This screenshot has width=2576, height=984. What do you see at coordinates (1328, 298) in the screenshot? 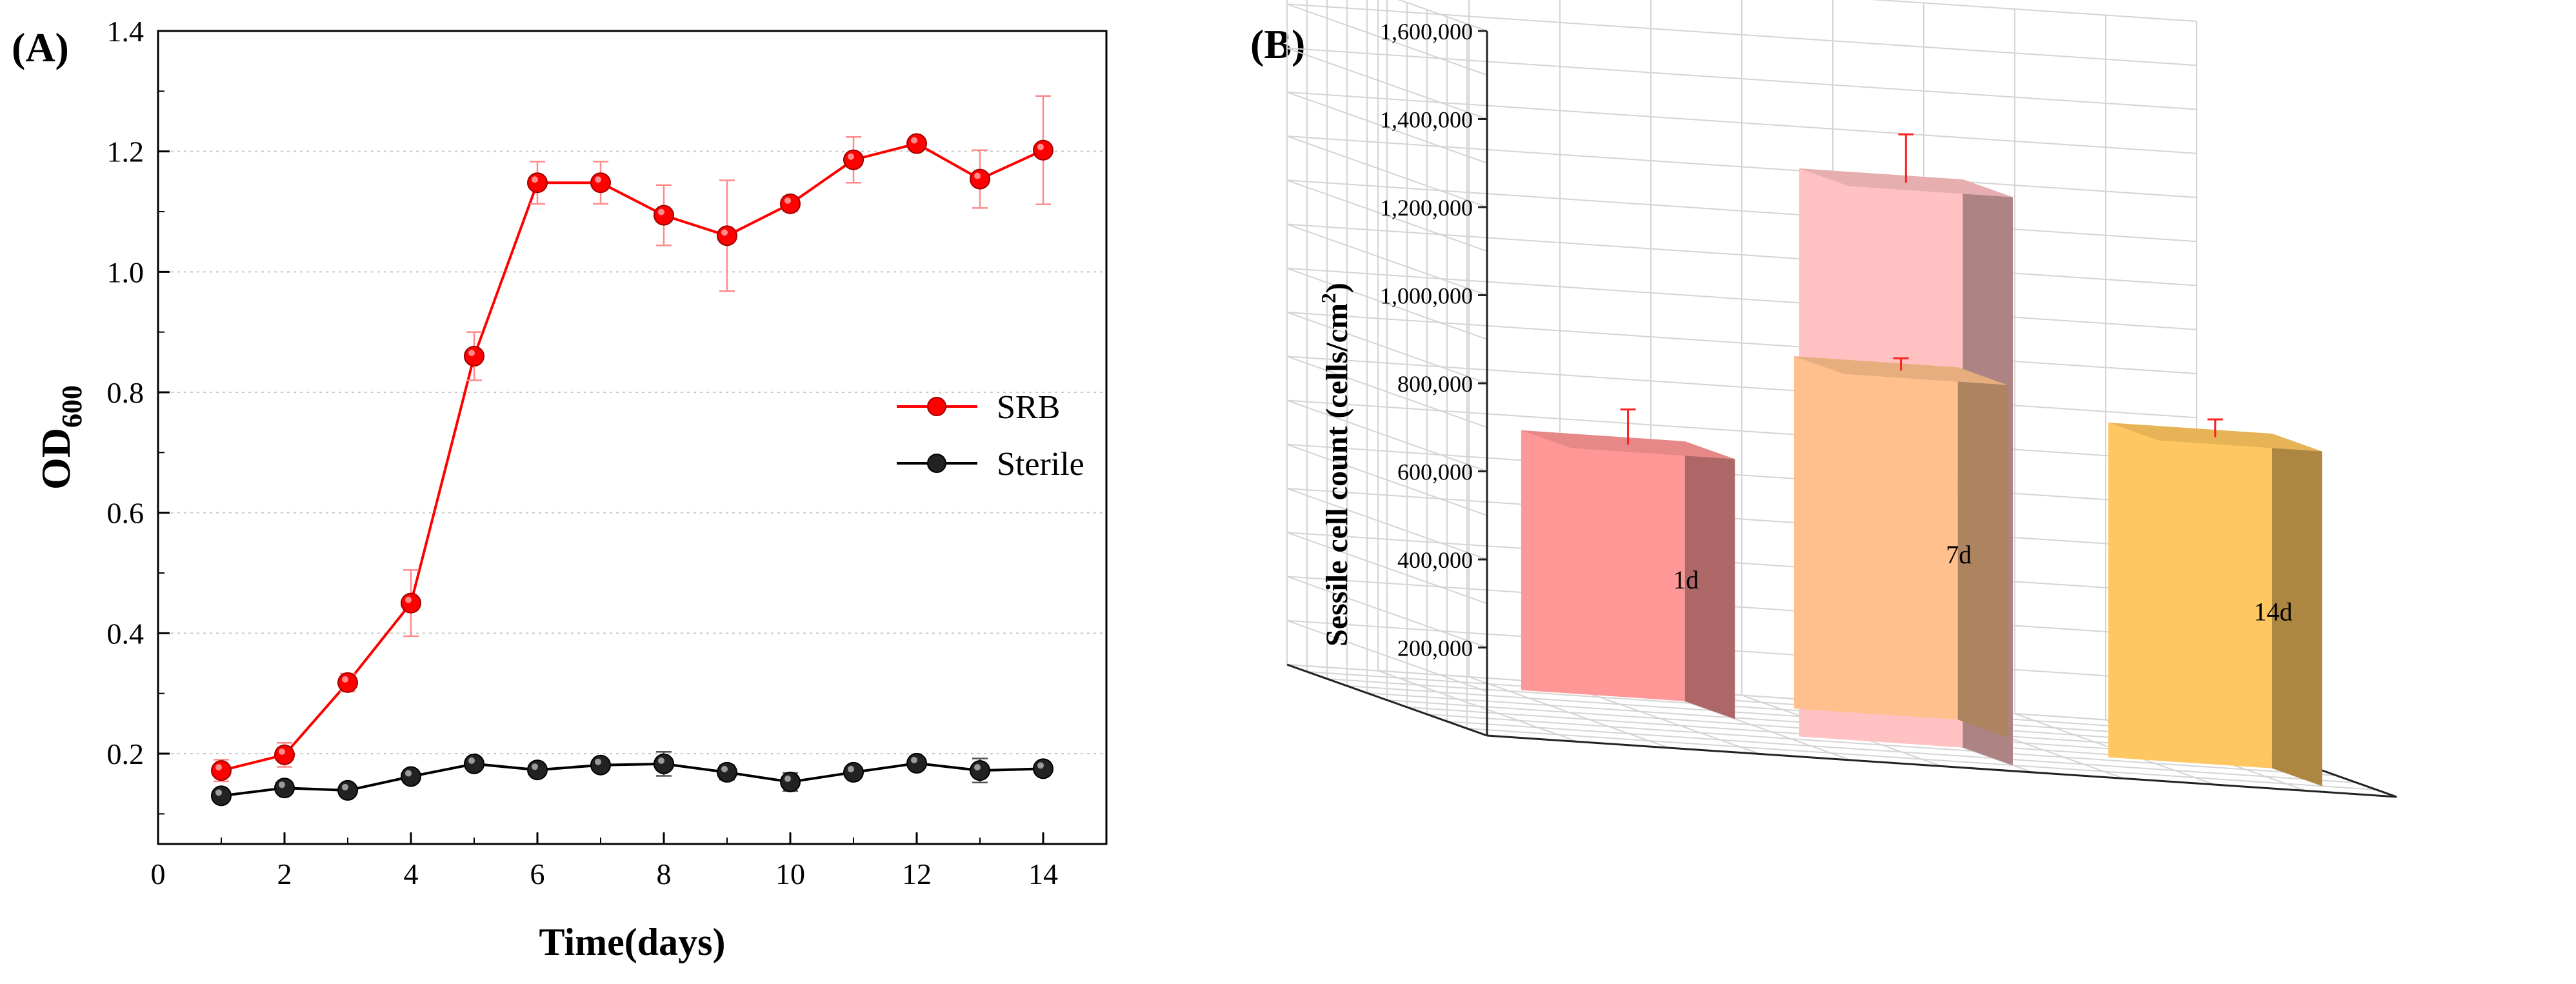
I see `panel-b-y-axis-title-superscript: 2` at bounding box center [1328, 298].